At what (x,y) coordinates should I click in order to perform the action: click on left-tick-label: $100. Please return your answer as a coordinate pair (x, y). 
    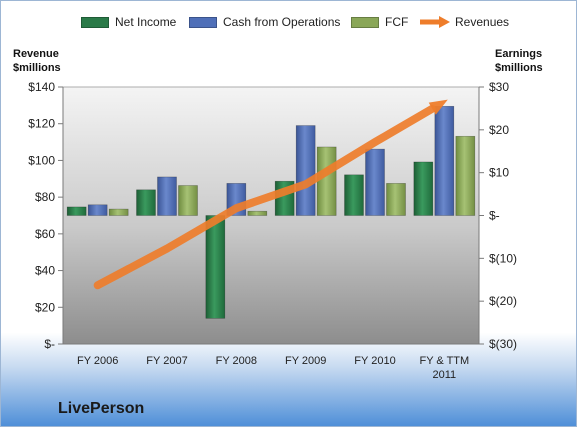
    Looking at the image, I should click on (41, 160).